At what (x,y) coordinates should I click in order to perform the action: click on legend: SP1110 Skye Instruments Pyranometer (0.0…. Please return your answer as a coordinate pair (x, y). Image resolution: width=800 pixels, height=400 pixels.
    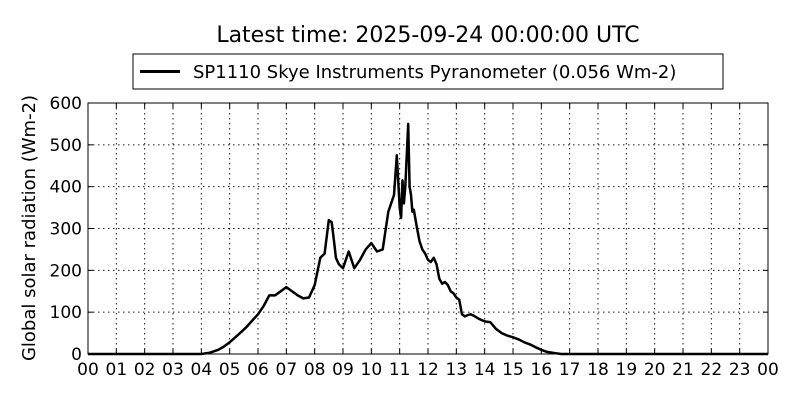
    Looking at the image, I should click on (428, 71).